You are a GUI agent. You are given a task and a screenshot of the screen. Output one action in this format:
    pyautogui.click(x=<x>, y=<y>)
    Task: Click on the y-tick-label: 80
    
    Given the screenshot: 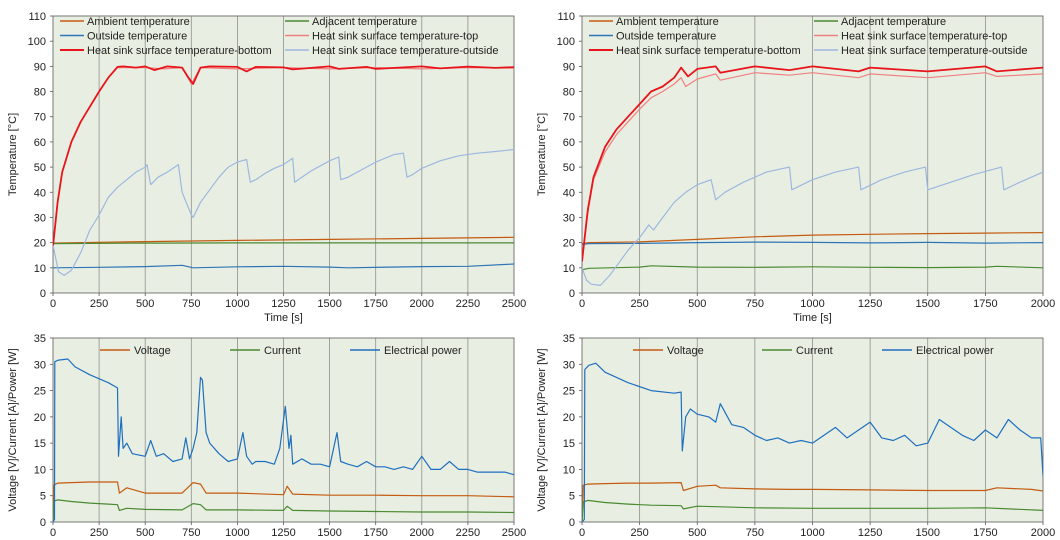 What is the action you would take?
    pyautogui.click(x=569, y=93)
    